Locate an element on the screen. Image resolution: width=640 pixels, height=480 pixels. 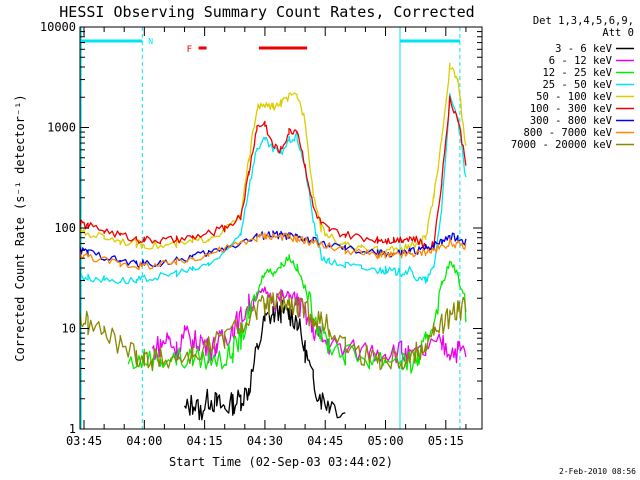
y-tick-label: 1 is located at coordinates (72, 429).